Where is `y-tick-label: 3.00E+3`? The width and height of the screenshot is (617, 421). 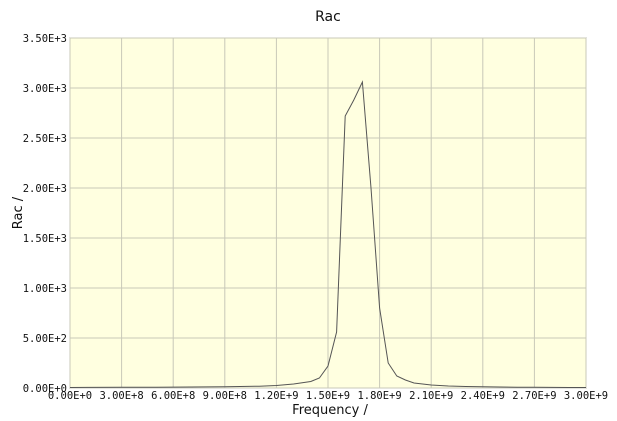
y-tick-label: 3.00E+3 is located at coordinates (45, 89).